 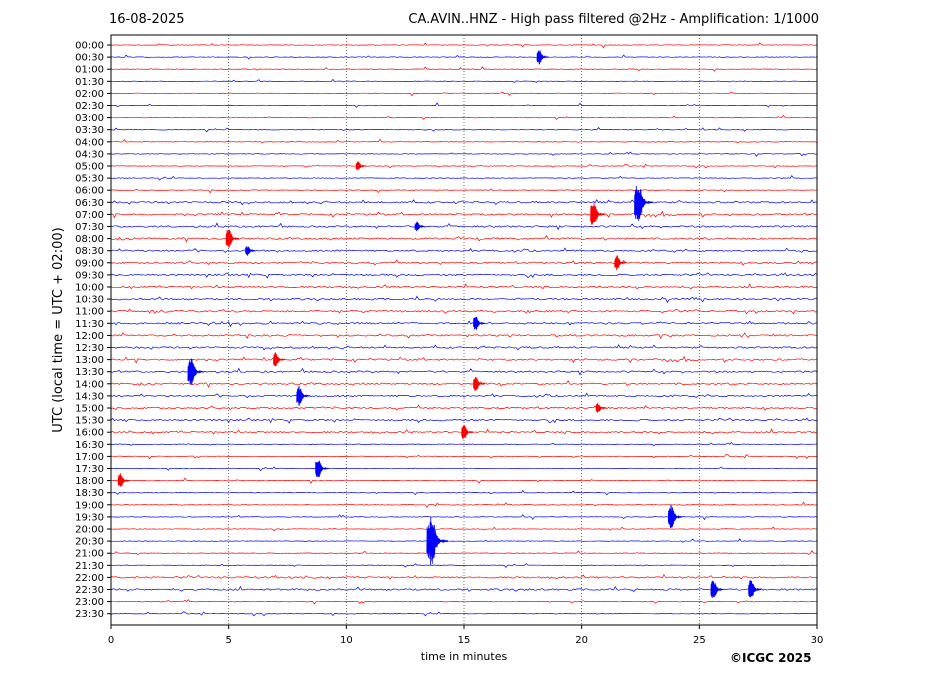 What do you see at coordinates (699, 640) in the screenshot?
I see `x-tick-label: 25` at bounding box center [699, 640].